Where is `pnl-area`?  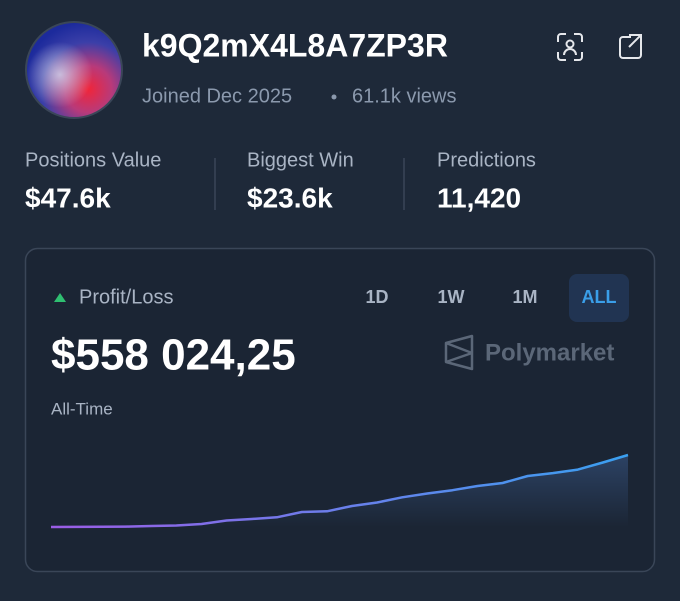
pnl-area is located at coordinates (339, 491).